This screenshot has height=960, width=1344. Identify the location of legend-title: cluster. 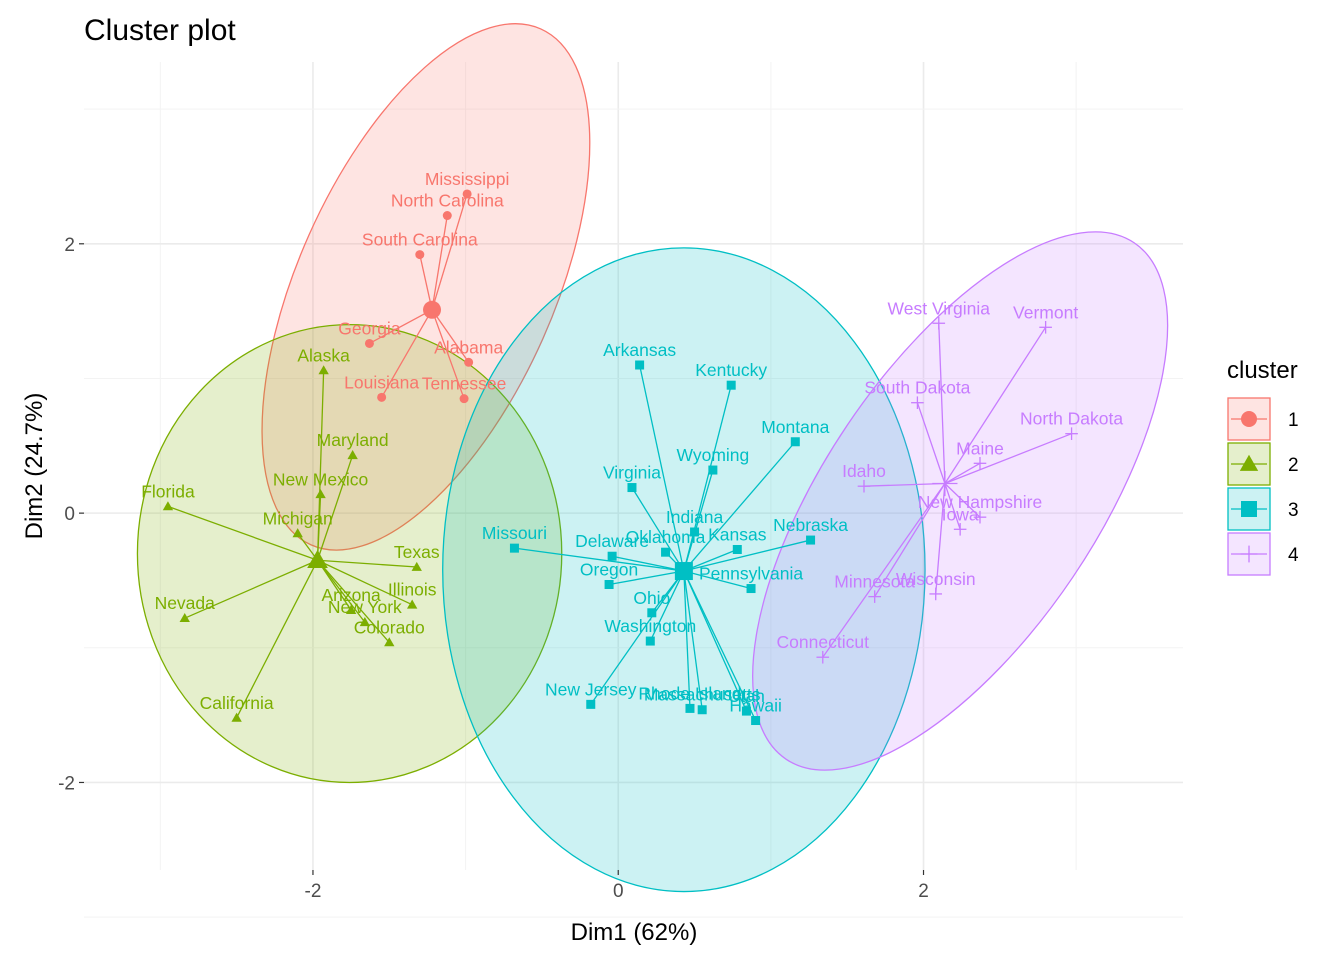
(1262, 370).